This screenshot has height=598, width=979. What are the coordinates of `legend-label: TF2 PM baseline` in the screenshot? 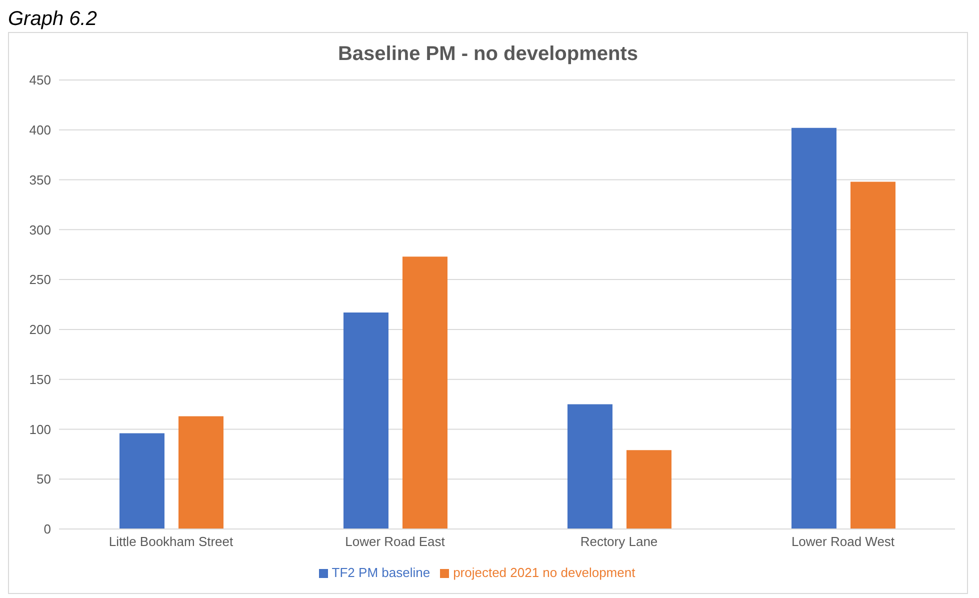 It's located at (381, 572).